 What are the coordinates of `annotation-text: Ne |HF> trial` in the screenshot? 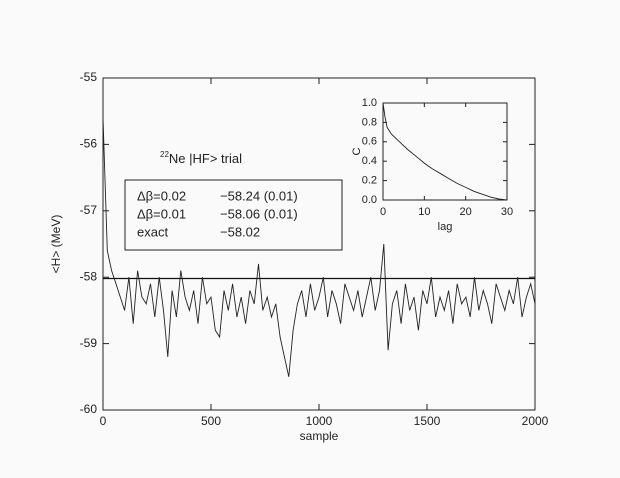 It's located at (205, 158).